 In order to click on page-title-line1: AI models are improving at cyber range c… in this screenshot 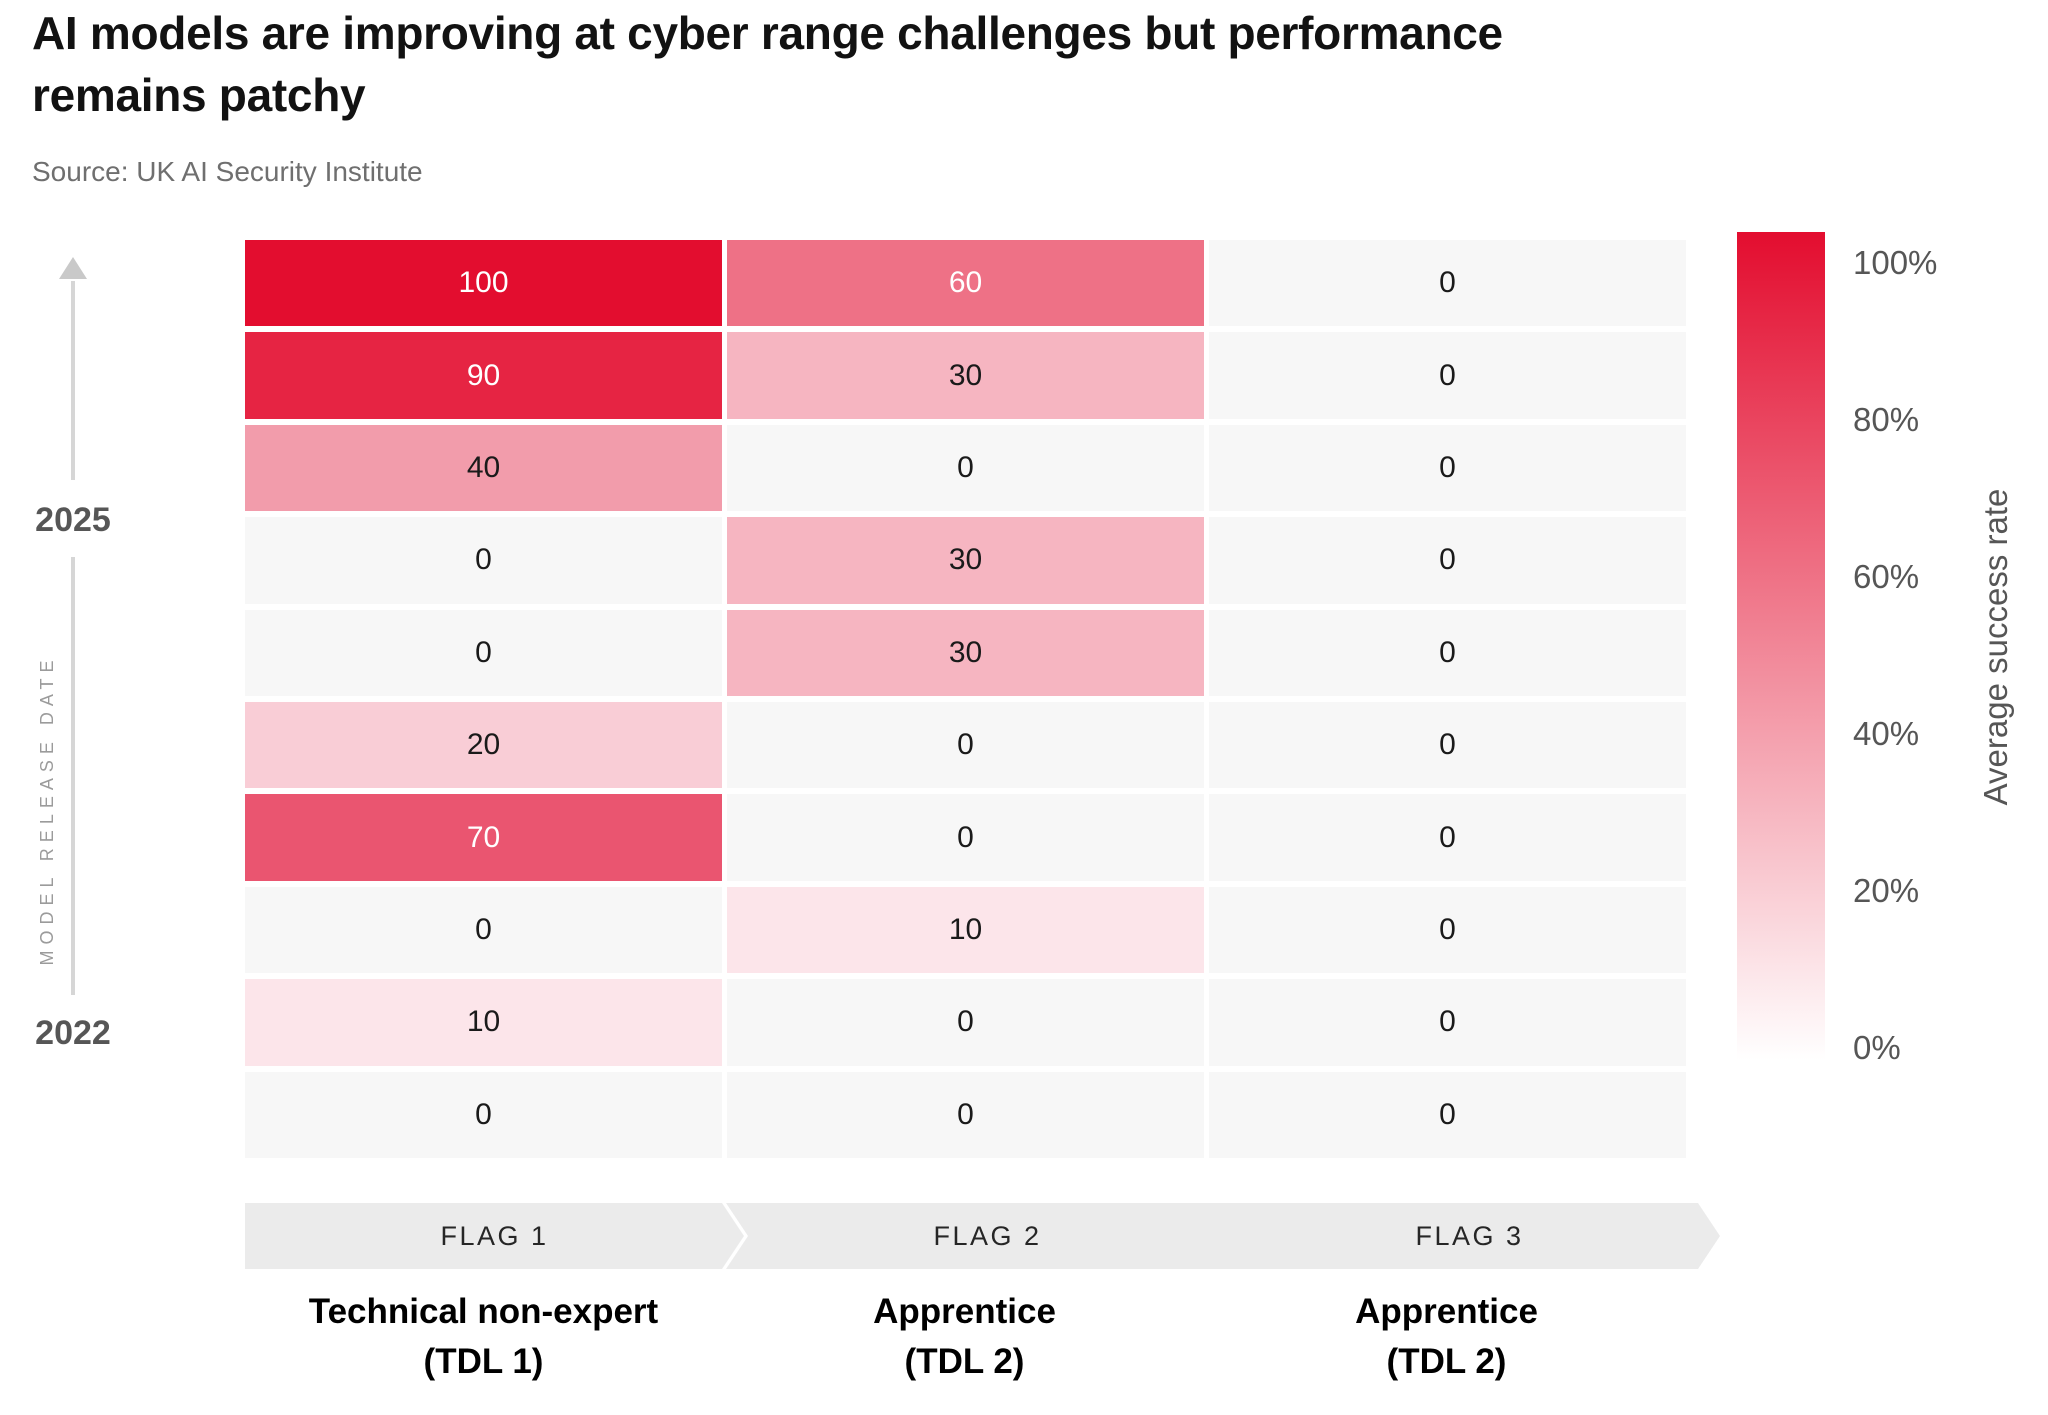, I will do `click(767, 33)`.